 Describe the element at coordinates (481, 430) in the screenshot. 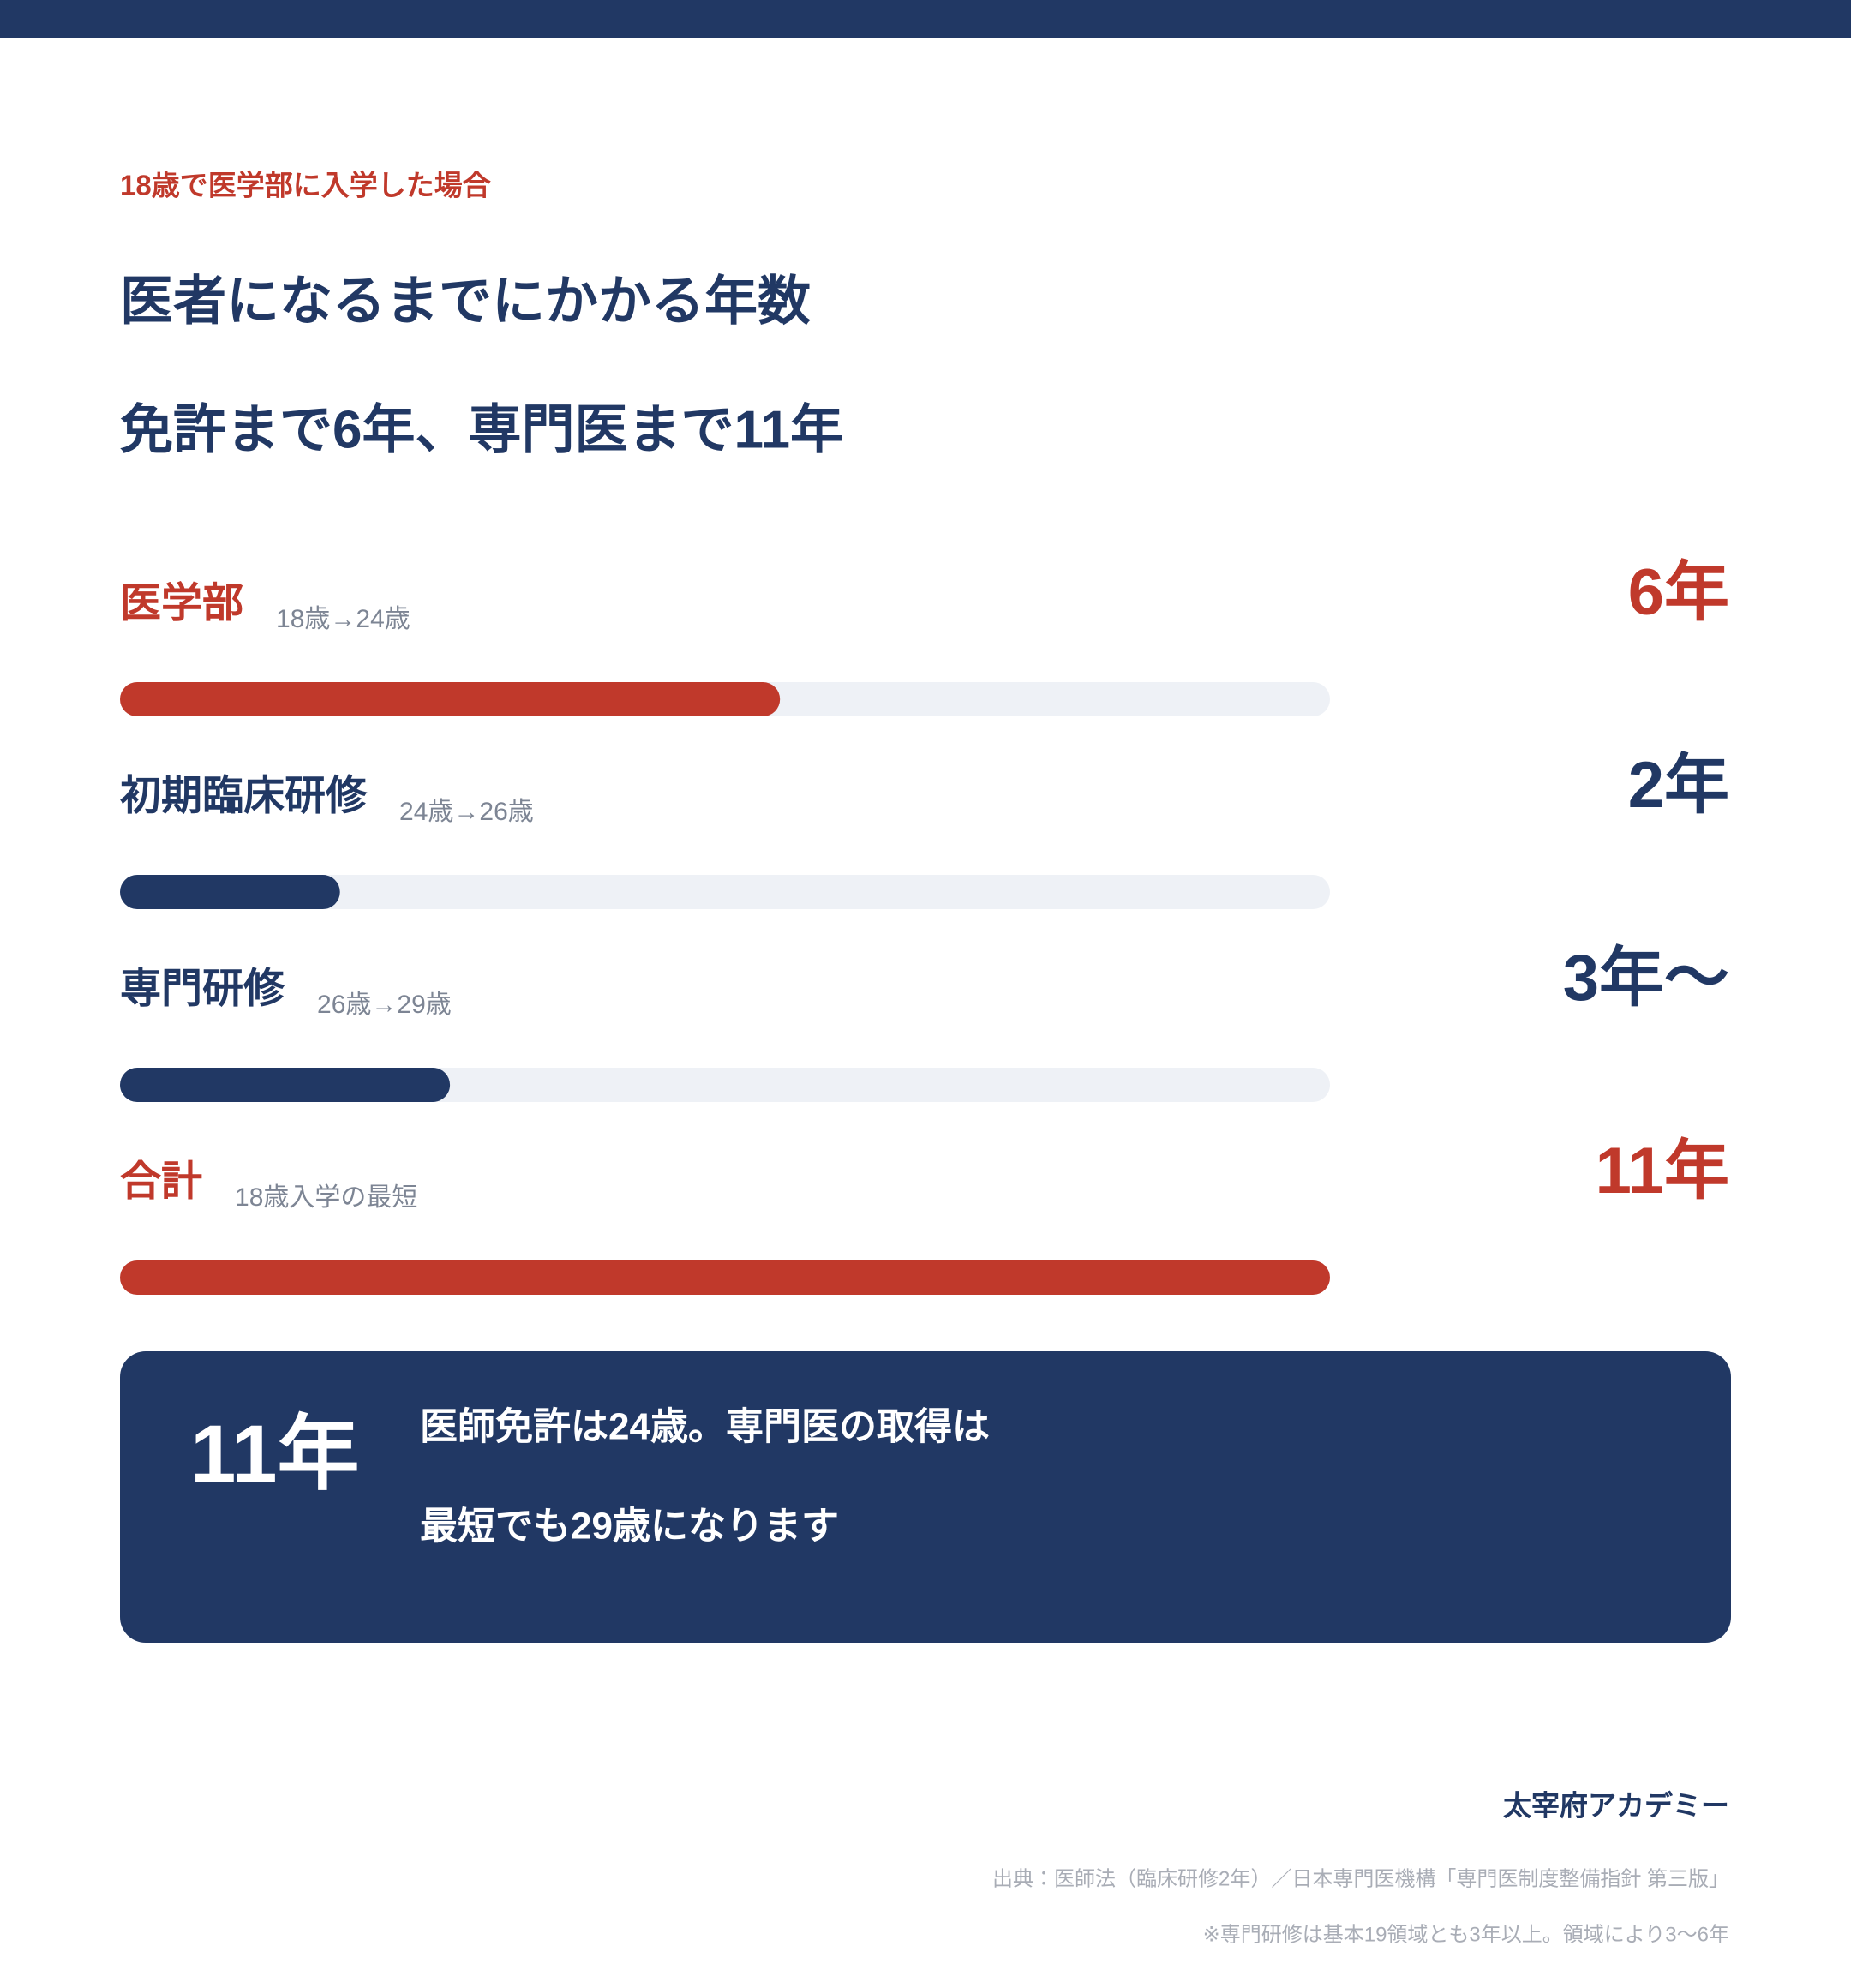

I see `subtitle: 免許まで6年、専門医まで11年` at that location.